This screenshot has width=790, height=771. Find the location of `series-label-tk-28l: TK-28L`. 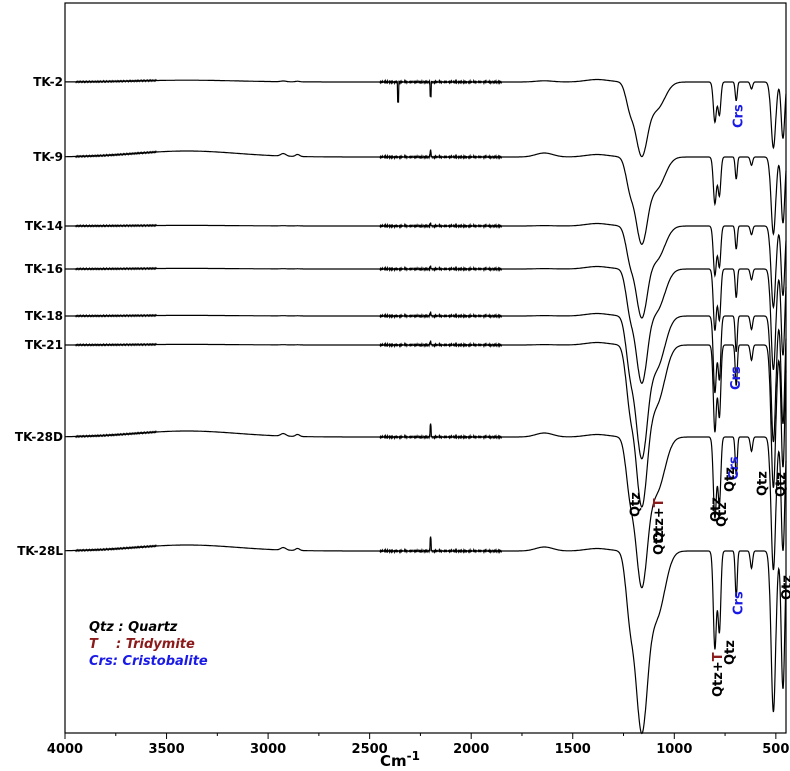

series-label-tk-28l: TK-28L is located at coordinates (40, 551).